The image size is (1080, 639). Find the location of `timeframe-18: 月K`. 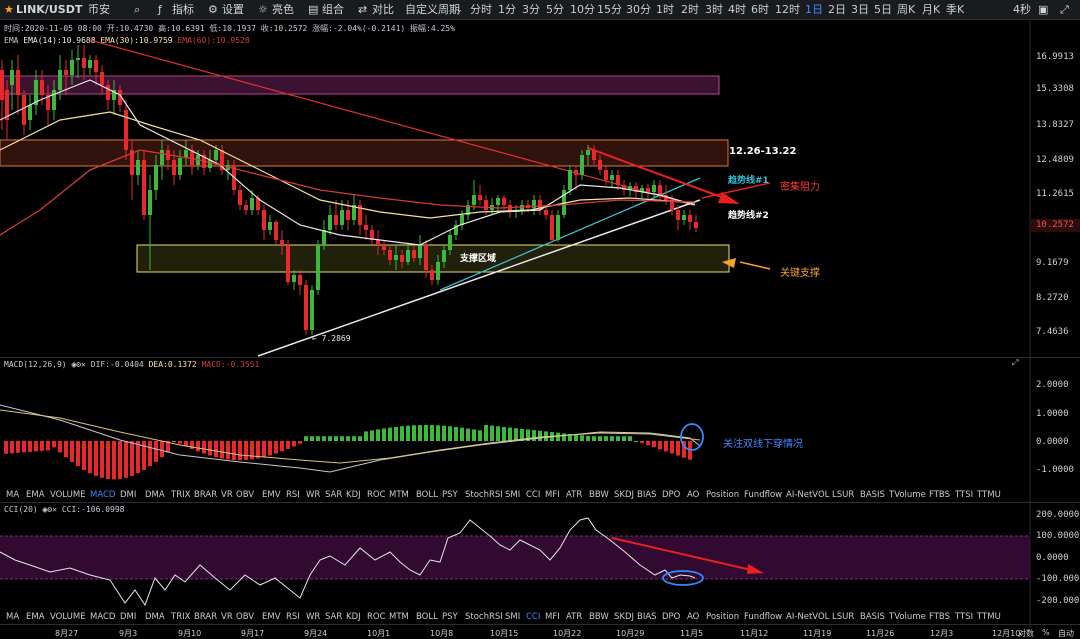

timeframe-18: 月K is located at coordinates (931, 9).